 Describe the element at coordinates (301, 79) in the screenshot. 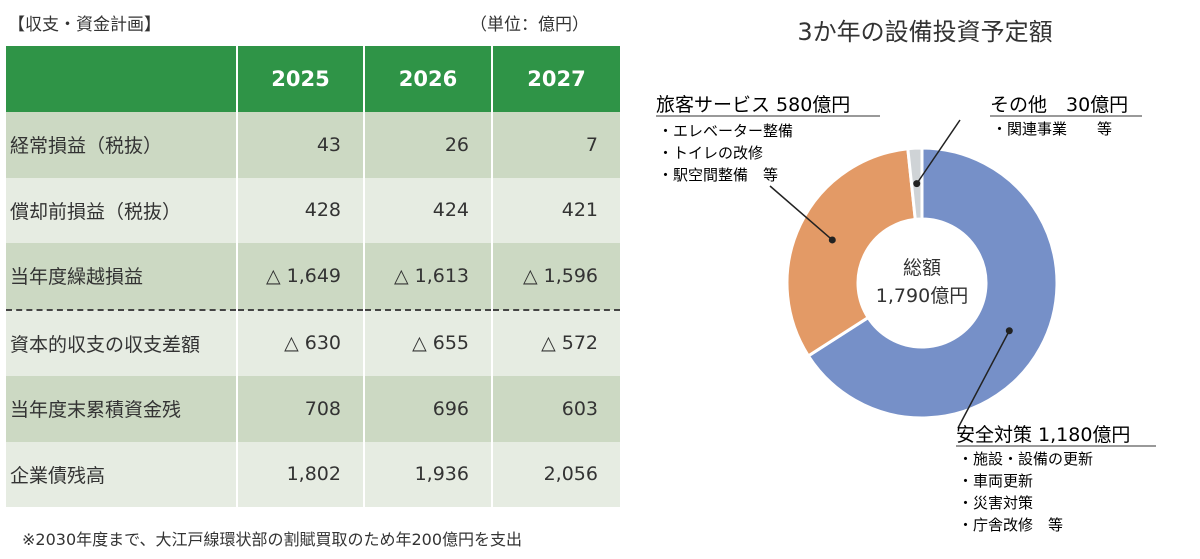

I see `header-2025: 2025` at that location.